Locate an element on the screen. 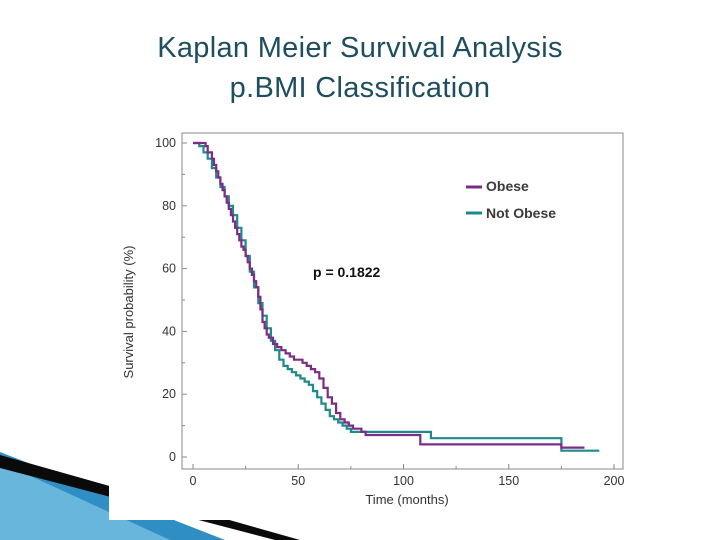 Image resolution: width=720 pixels, height=540 pixels. y-tick-label: 0 is located at coordinates (172, 457).